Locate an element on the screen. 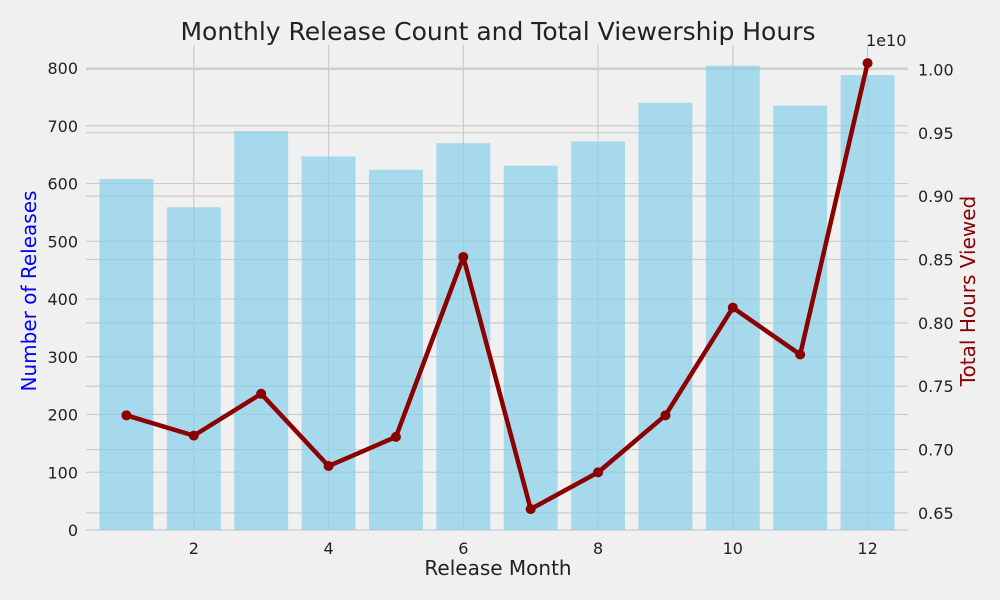  right-axis-multiplier: 1e10 is located at coordinates (886, 40).